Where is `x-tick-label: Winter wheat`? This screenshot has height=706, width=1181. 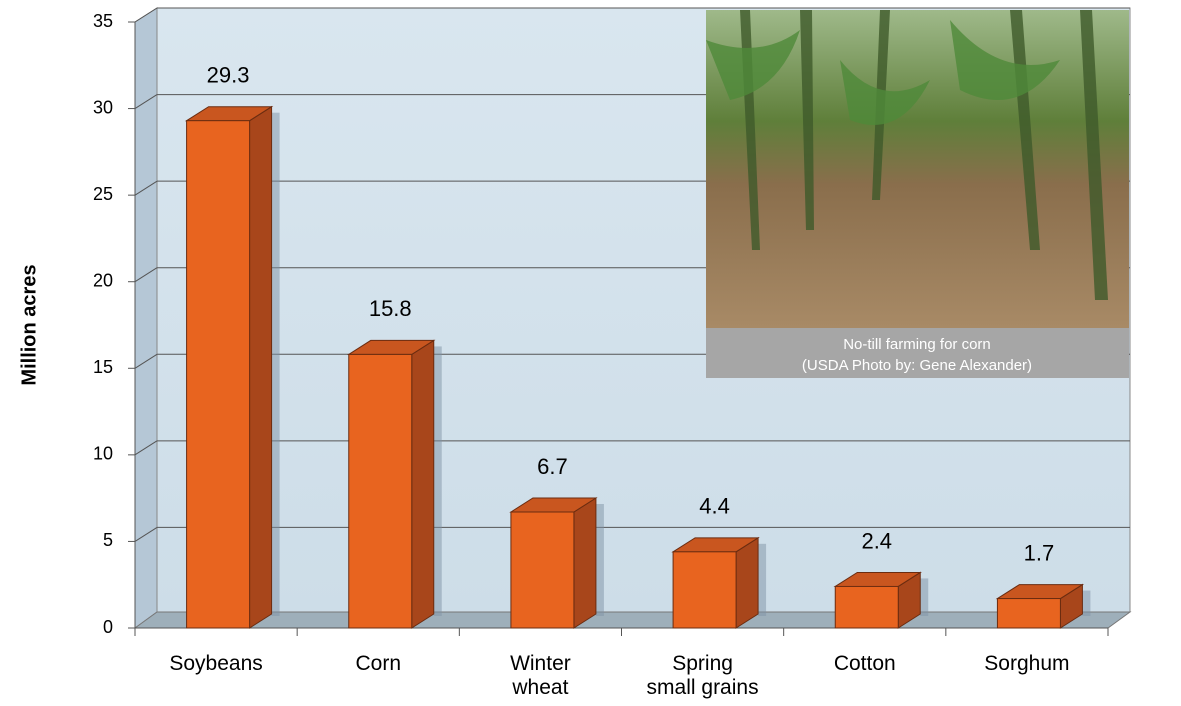 x-tick-label: Winter wheat is located at coordinates (540, 675).